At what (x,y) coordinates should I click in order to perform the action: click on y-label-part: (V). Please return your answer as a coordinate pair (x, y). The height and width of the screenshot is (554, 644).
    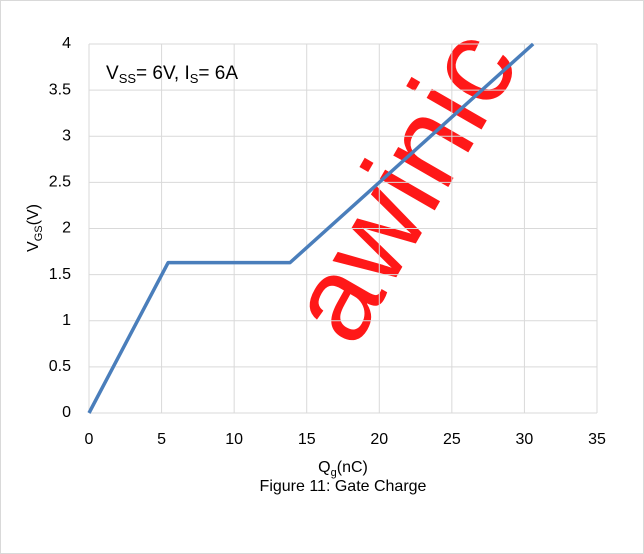
    Looking at the image, I should click on (33, 214).